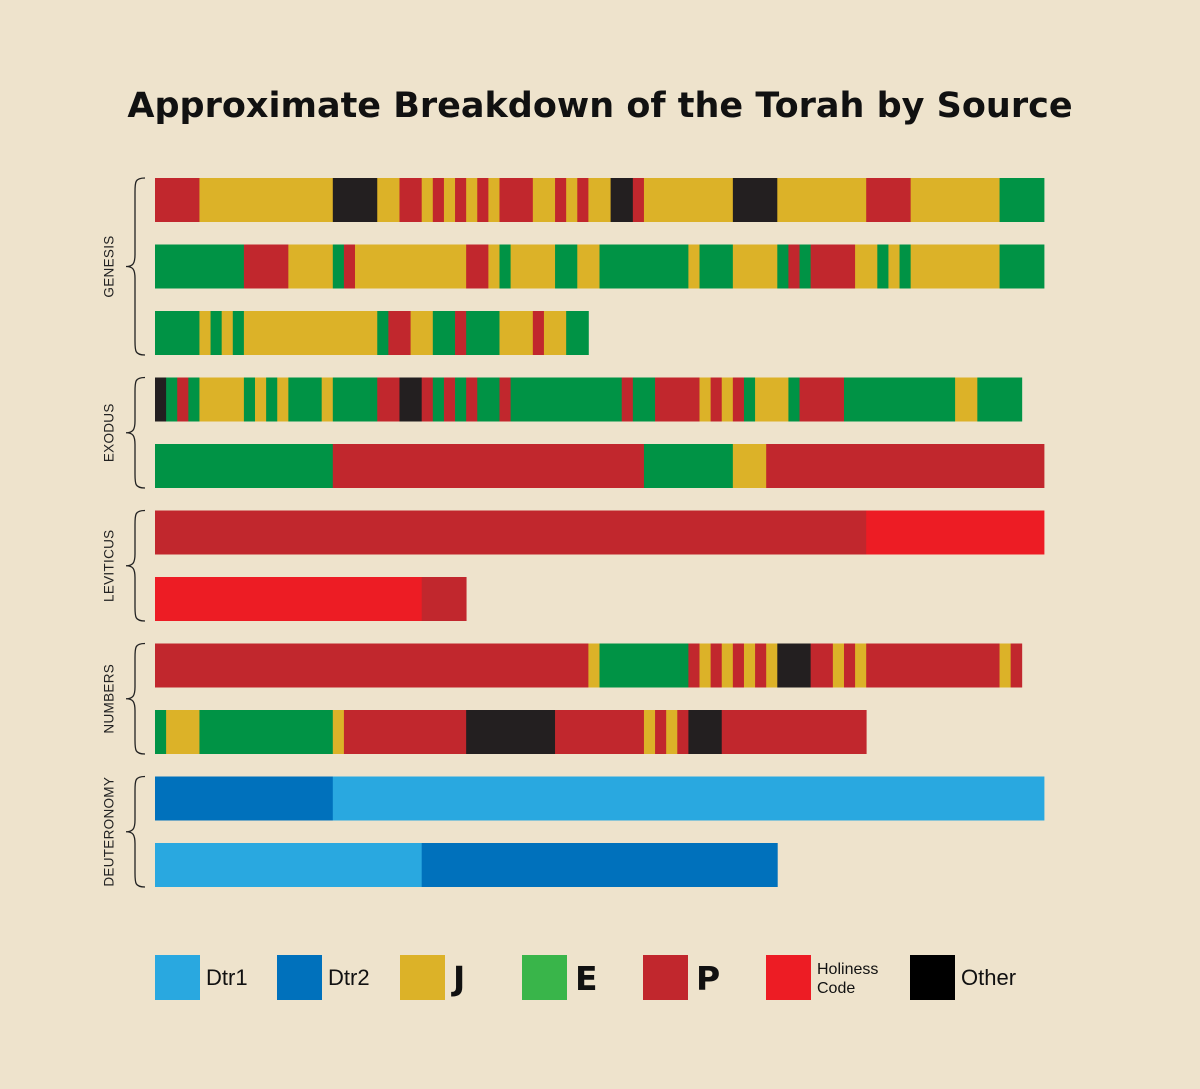 The width and height of the screenshot is (1200, 1089). Describe the element at coordinates (135, 565) in the screenshot. I see `brace-leviticus` at that location.